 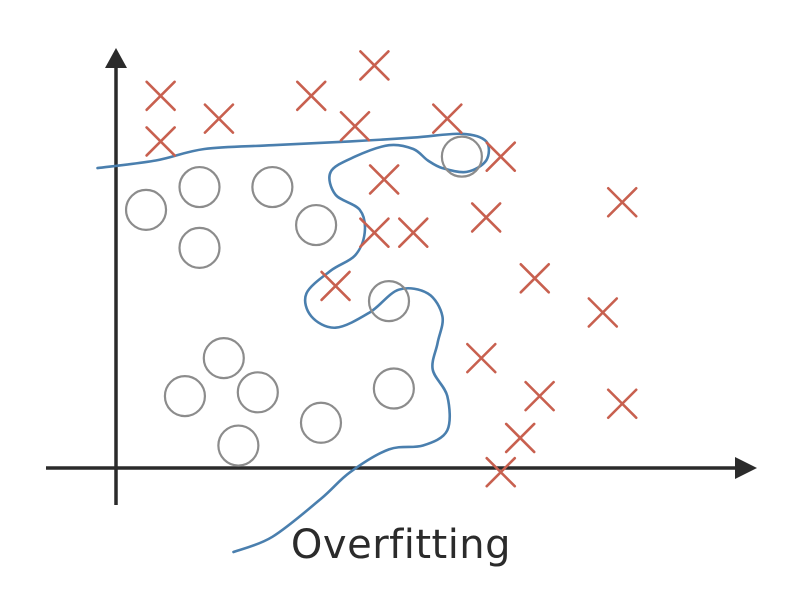 What do you see at coordinates (746, 468) in the screenshot?
I see `x-axis-arrow-icon` at bounding box center [746, 468].